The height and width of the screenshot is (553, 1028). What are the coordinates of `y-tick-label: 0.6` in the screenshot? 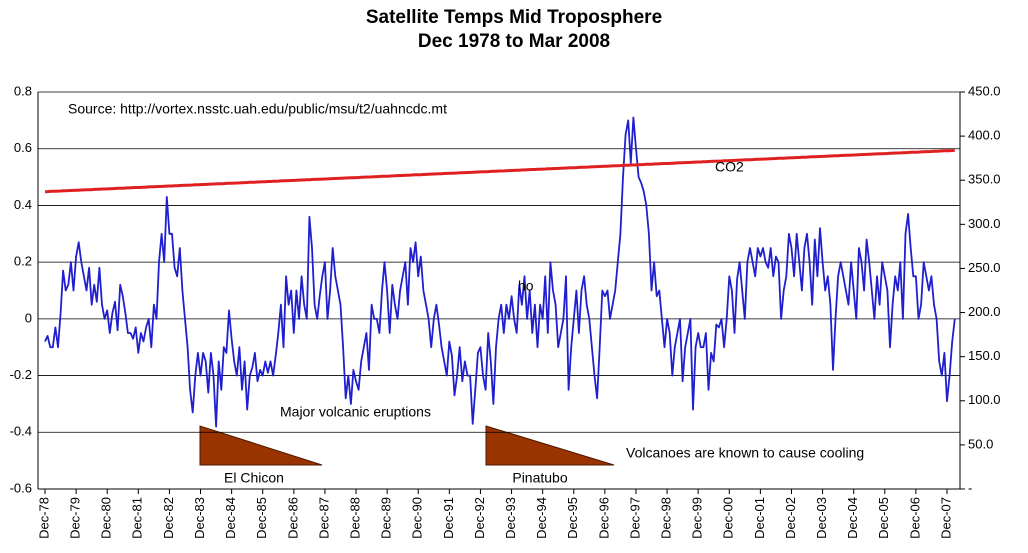 It's located at (23, 147).